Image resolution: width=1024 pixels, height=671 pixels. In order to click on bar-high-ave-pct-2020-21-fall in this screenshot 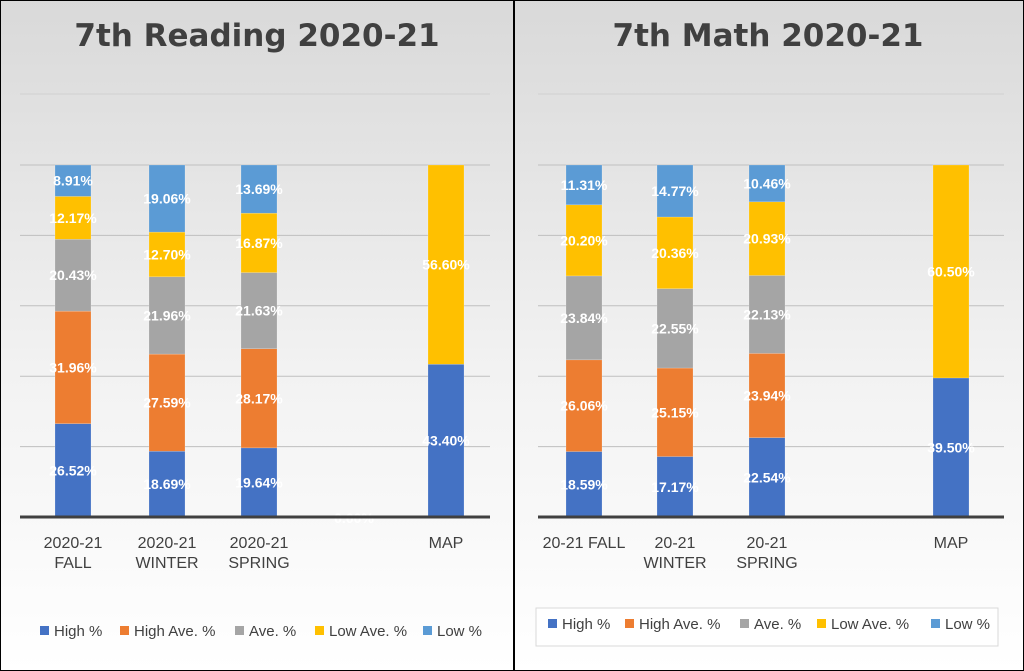, I will do `click(73, 367)`.